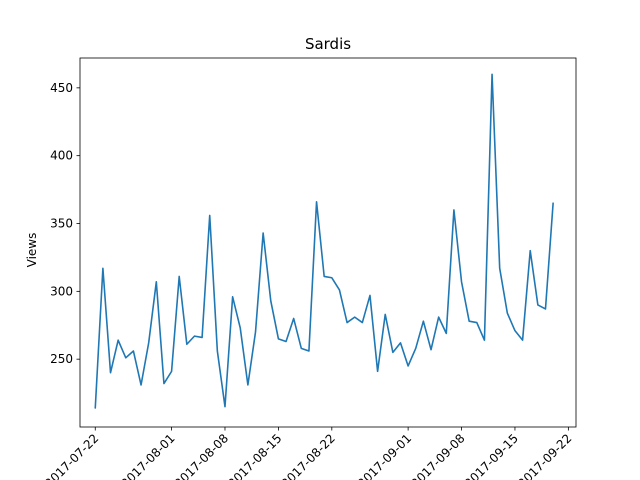 The width and height of the screenshot is (640, 480). What do you see at coordinates (544, 455) in the screenshot?
I see `x-tick-label: 2017-09-22` at bounding box center [544, 455].